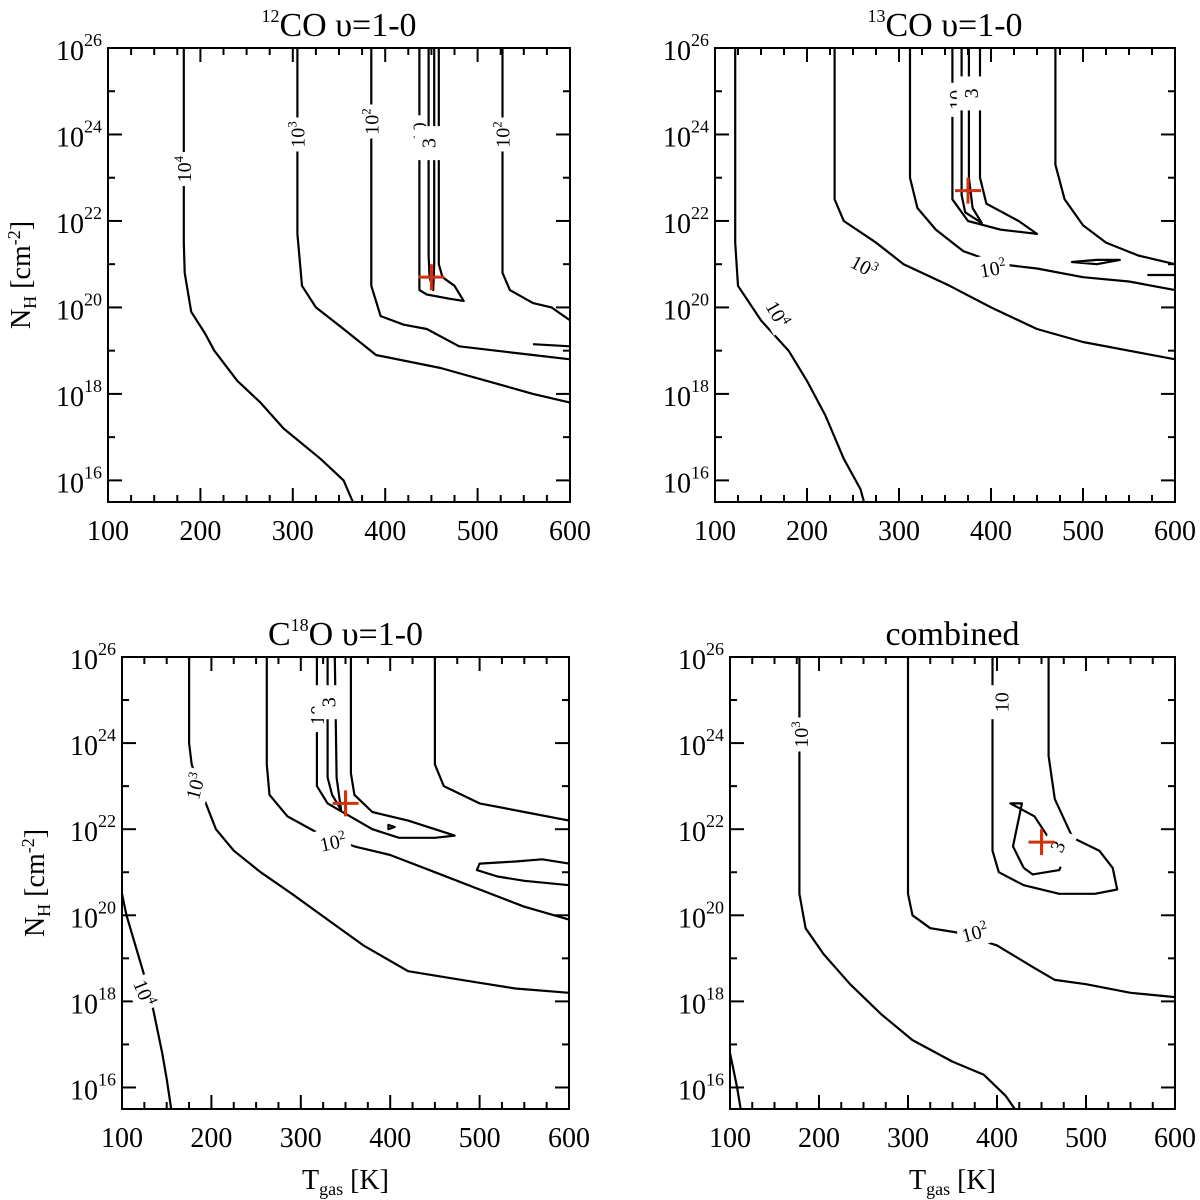  I want to click on x-axis-label: Tgas [K], so click(952, 1182).